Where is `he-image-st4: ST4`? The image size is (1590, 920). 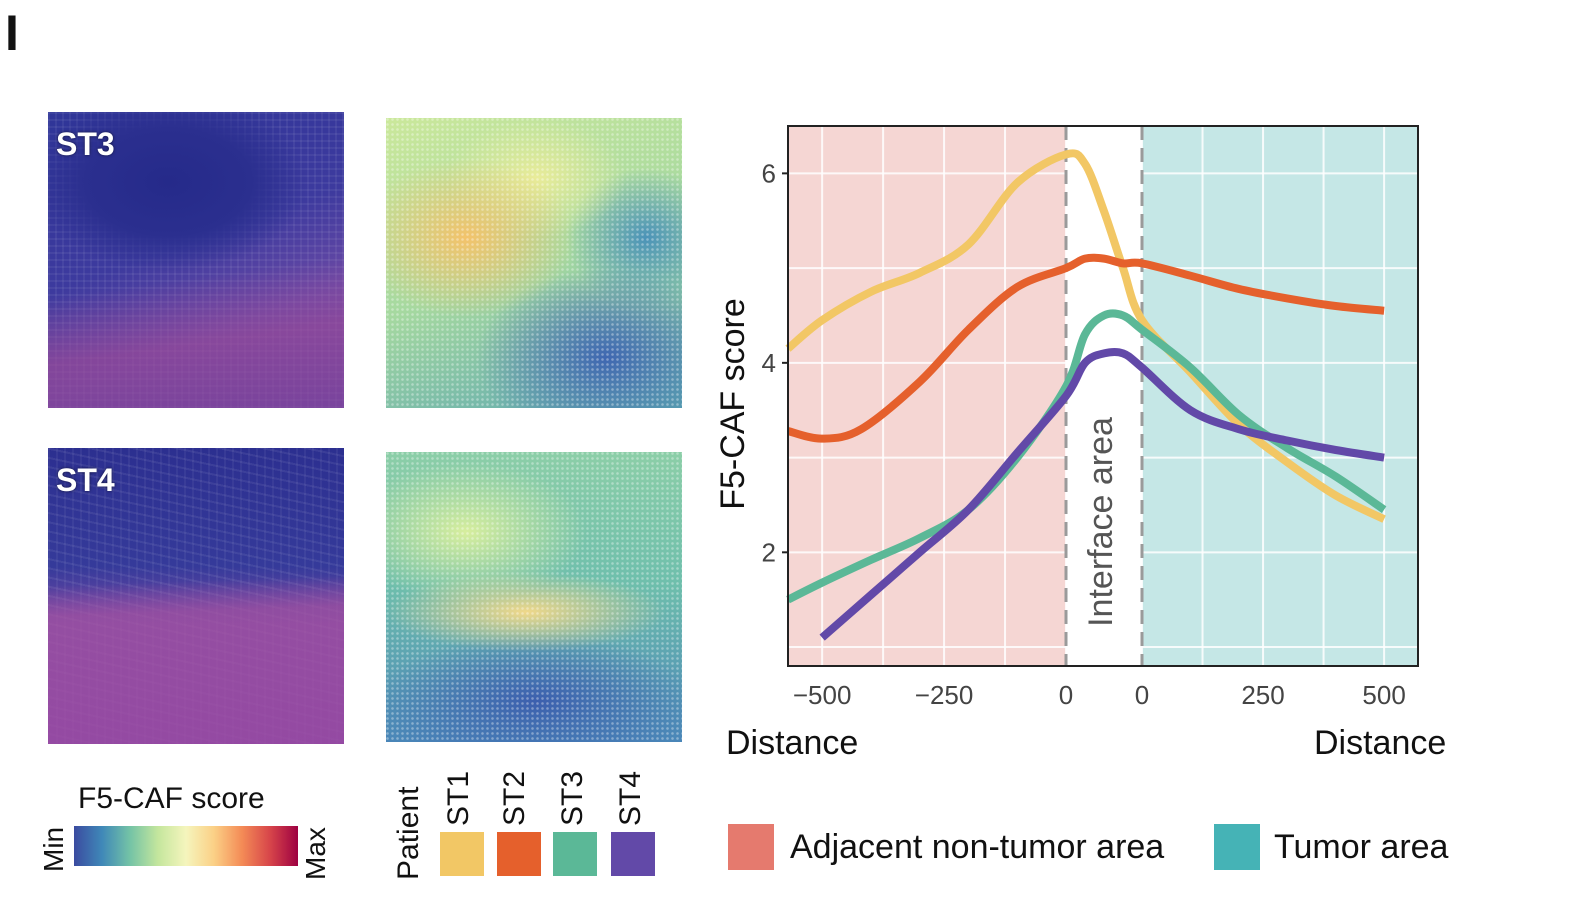 he-image-st4: ST4 is located at coordinates (196, 596).